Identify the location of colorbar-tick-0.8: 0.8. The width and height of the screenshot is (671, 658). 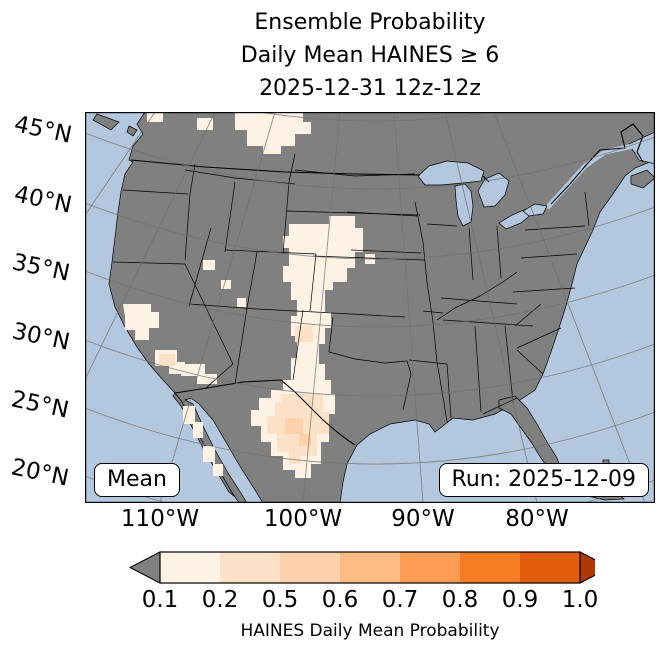
(460, 600).